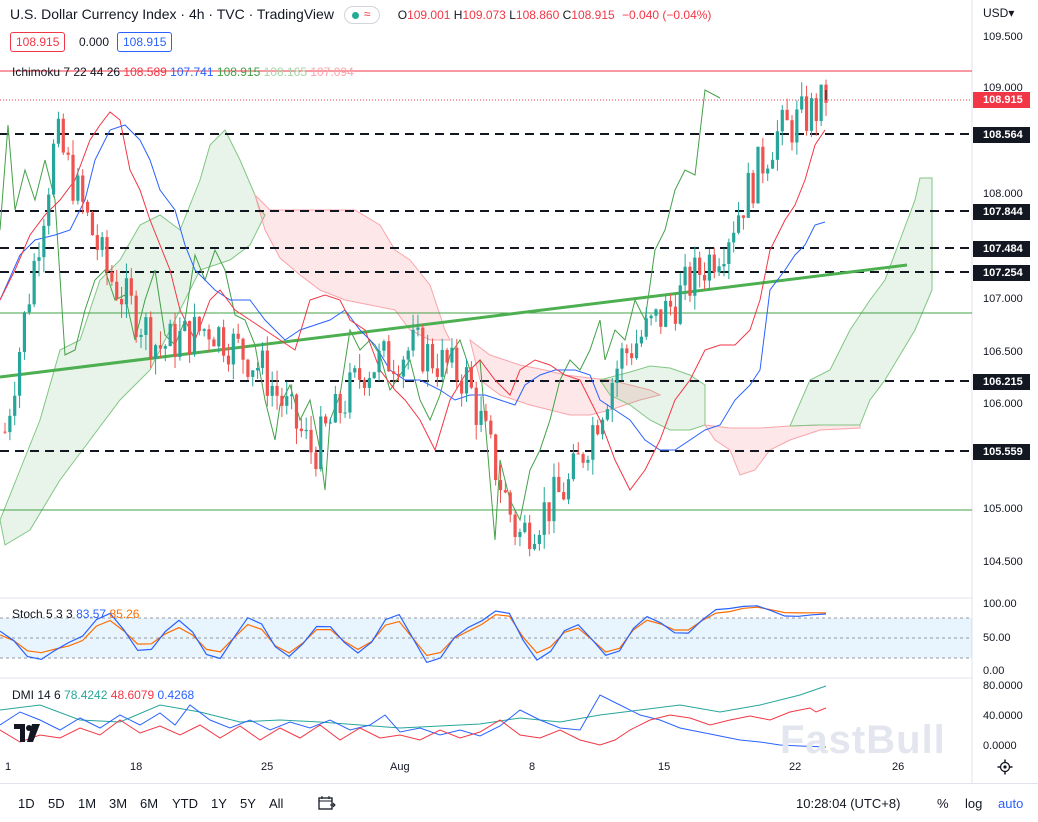 Image resolution: width=1038 pixels, height=822 pixels. What do you see at coordinates (276, 803) in the screenshot?
I see `timeframe-all: All` at bounding box center [276, 803].